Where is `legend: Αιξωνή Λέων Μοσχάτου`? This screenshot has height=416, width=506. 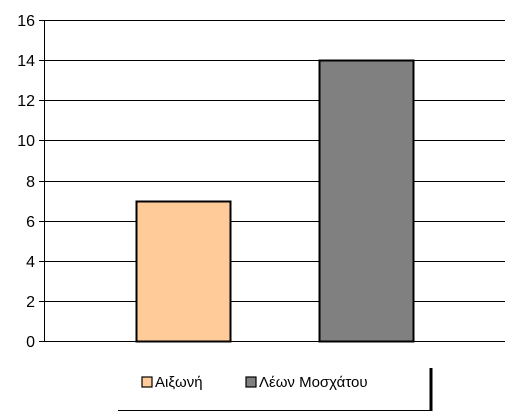 legend: Αιξωνή Λέων Μοσχάτου is located at coordinates (275, 389).